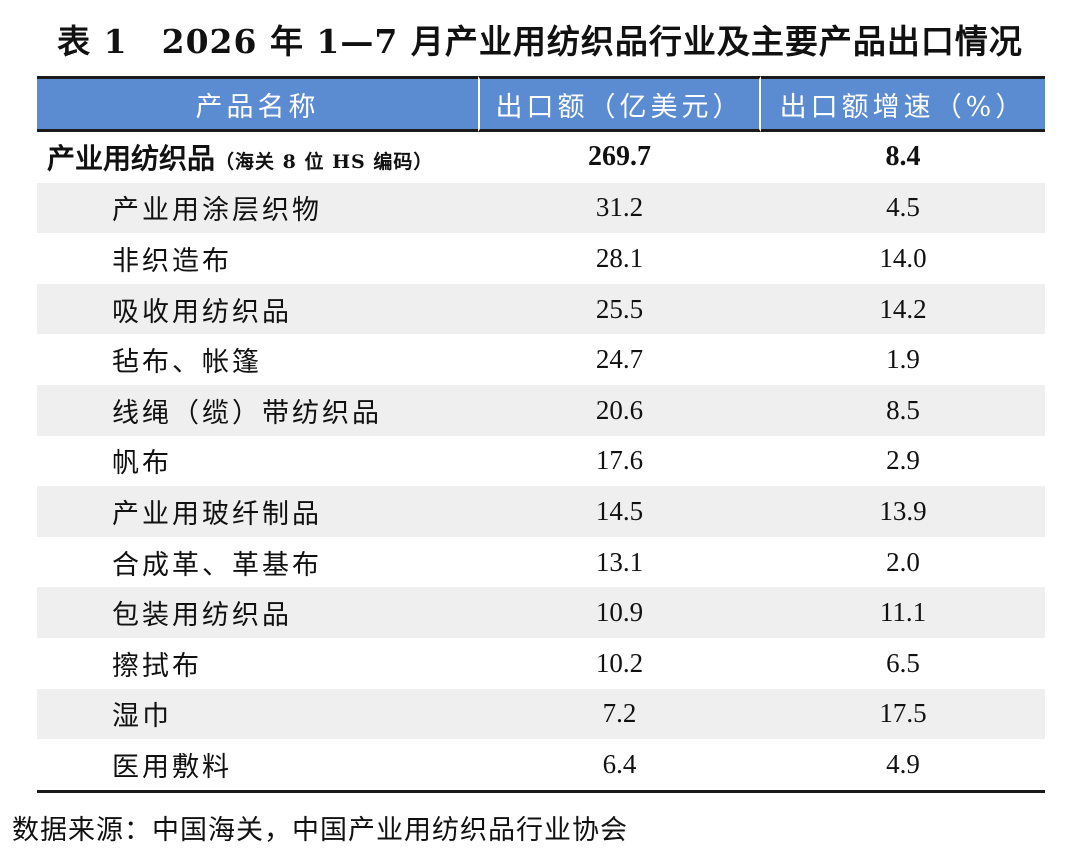 The width and height of the screenshot is (1080, 863). Describe the element at coordinates (187, 363) in the screenshot. I see `row-name: 毡布、帐篷` at that location.